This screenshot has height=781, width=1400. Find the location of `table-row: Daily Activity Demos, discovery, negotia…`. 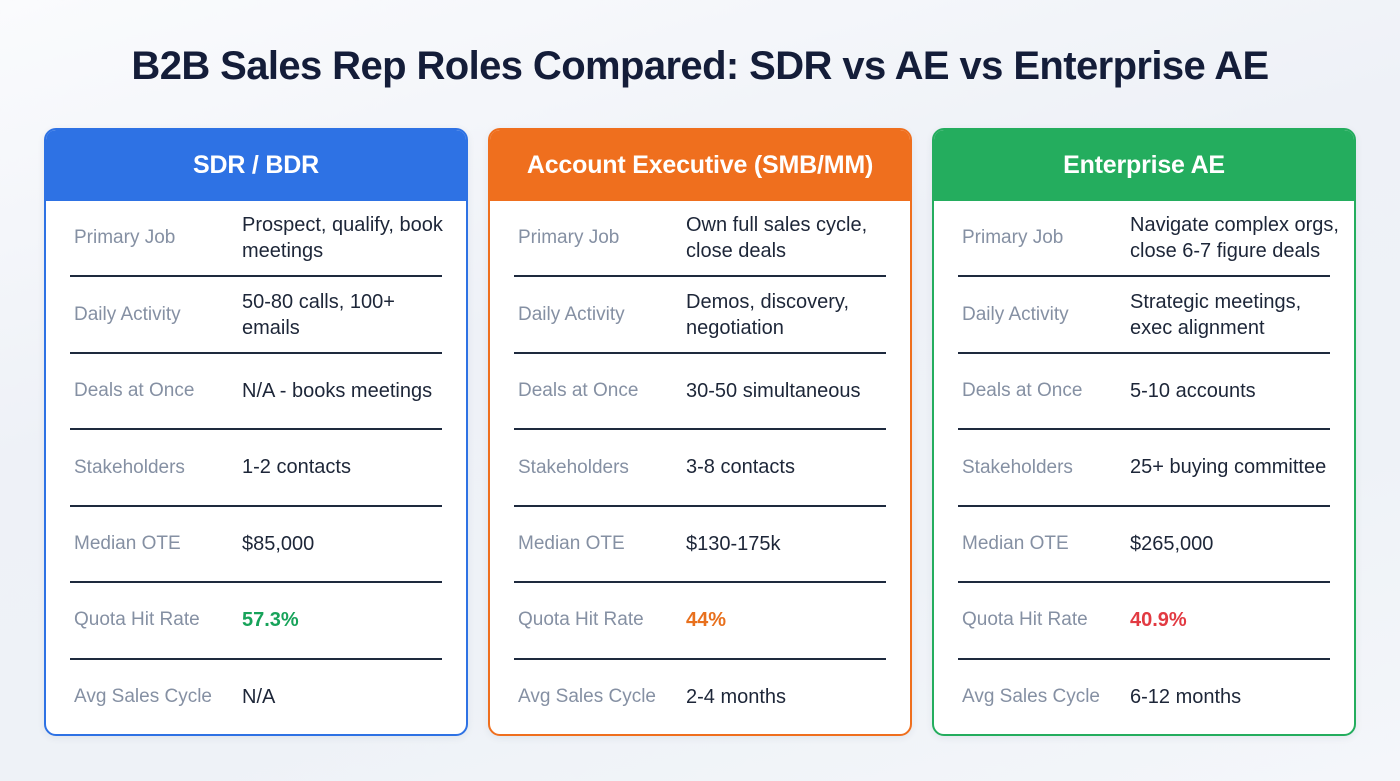

table-row: Daily Activity Demos, discovery, negotia… is located at coordinates (700, 314).